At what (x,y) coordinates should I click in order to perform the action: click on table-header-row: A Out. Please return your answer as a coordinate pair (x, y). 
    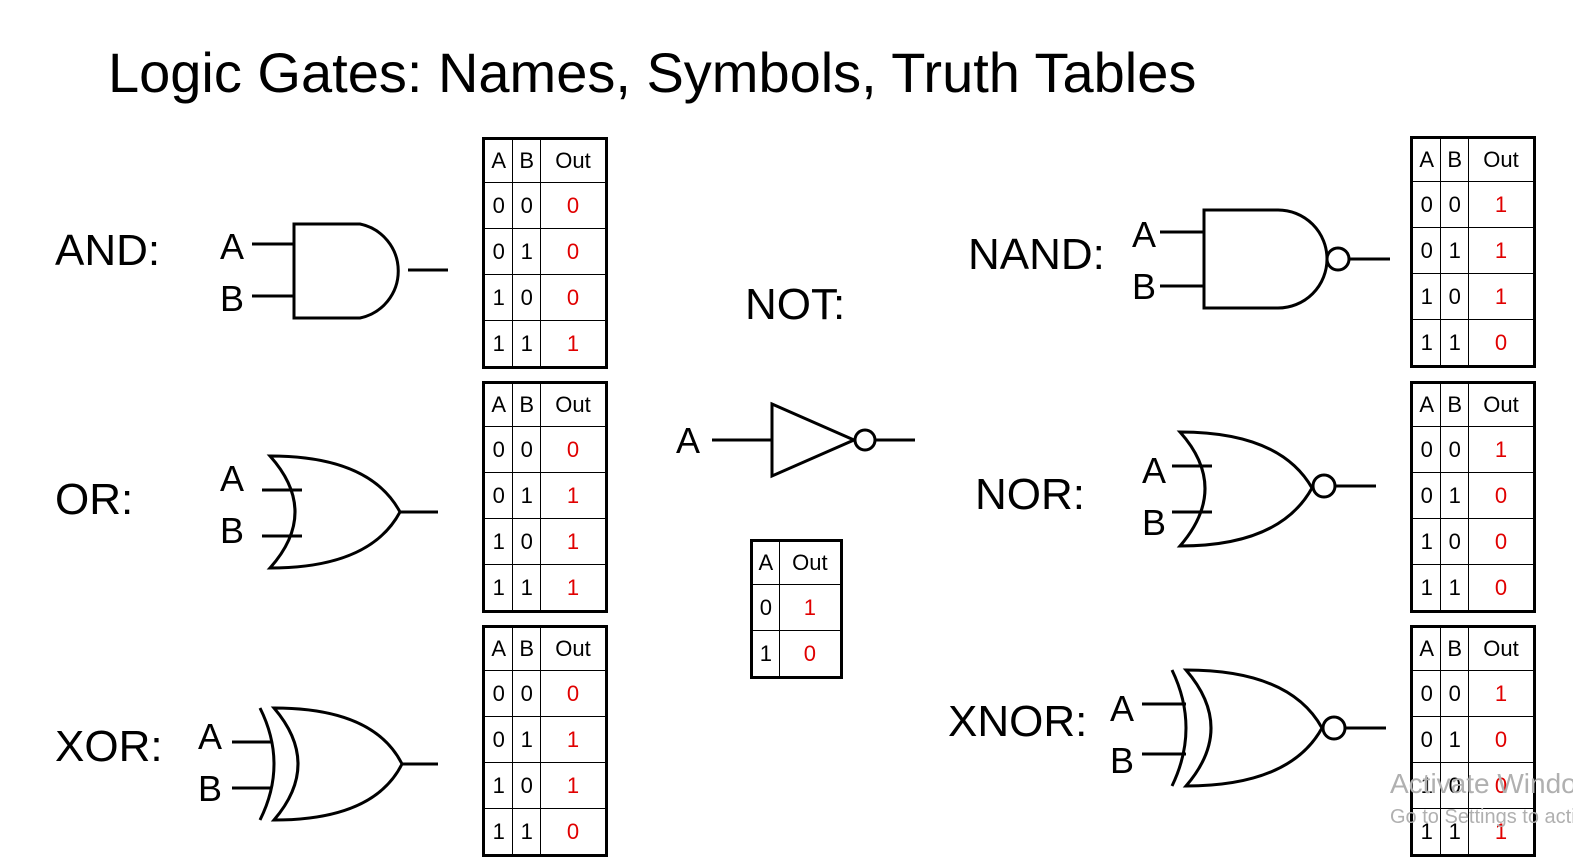
    Looking at the image, I should click on (797, 562).